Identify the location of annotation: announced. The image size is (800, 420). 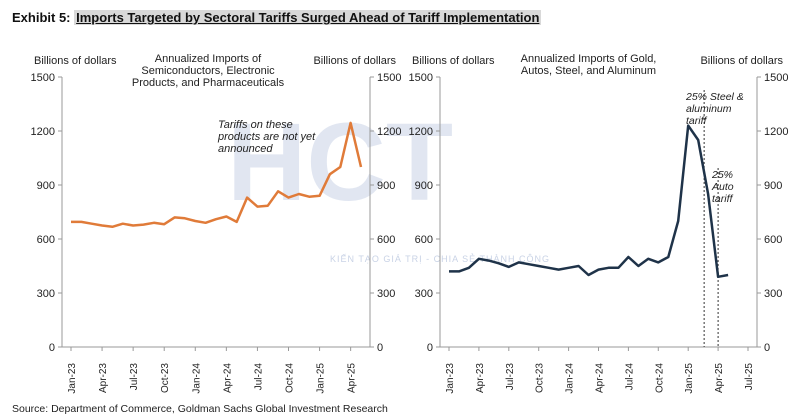
(245, 149).